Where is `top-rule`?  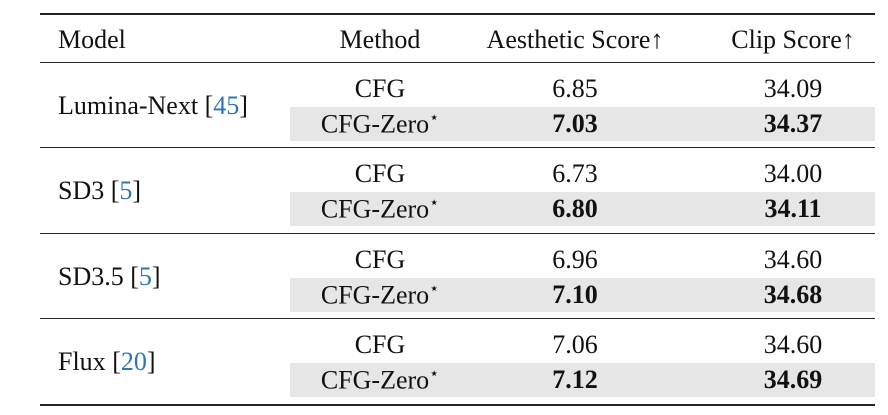
top-rule is located at coordinates (457, 14).